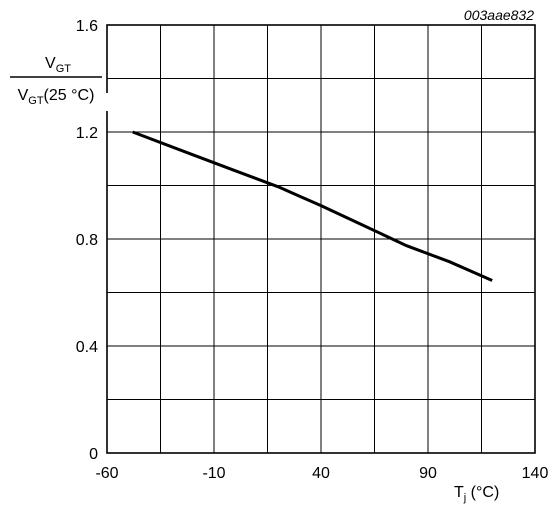 Image resolution: width=552 pixels, height=511 pixels. What do you see at coordinates (87, 26) in the screenshot?
I see `y-tick-label: 1.6` at bounding box center [87, 26].